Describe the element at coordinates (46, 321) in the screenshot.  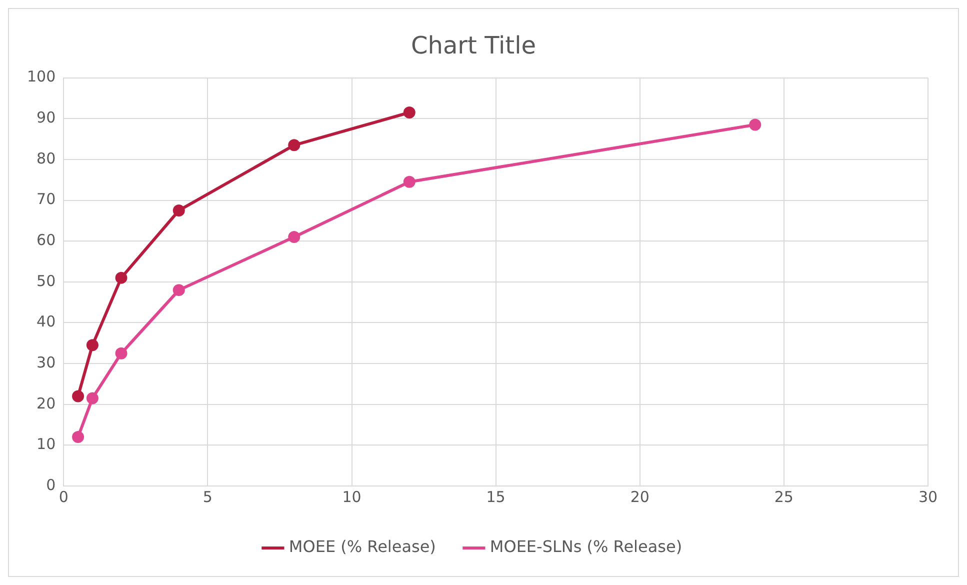
I see `y-tick-label: 40` at that location.